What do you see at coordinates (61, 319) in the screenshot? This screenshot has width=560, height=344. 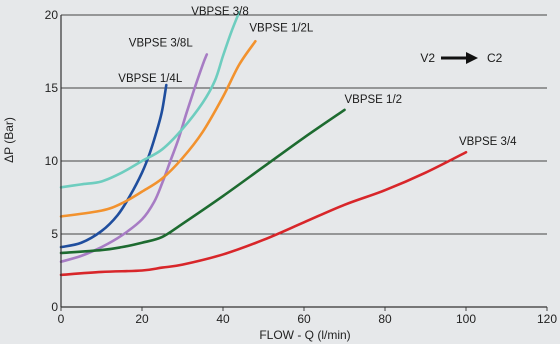 I see `x-tick-label: 0` at bounding box center [61, 319].